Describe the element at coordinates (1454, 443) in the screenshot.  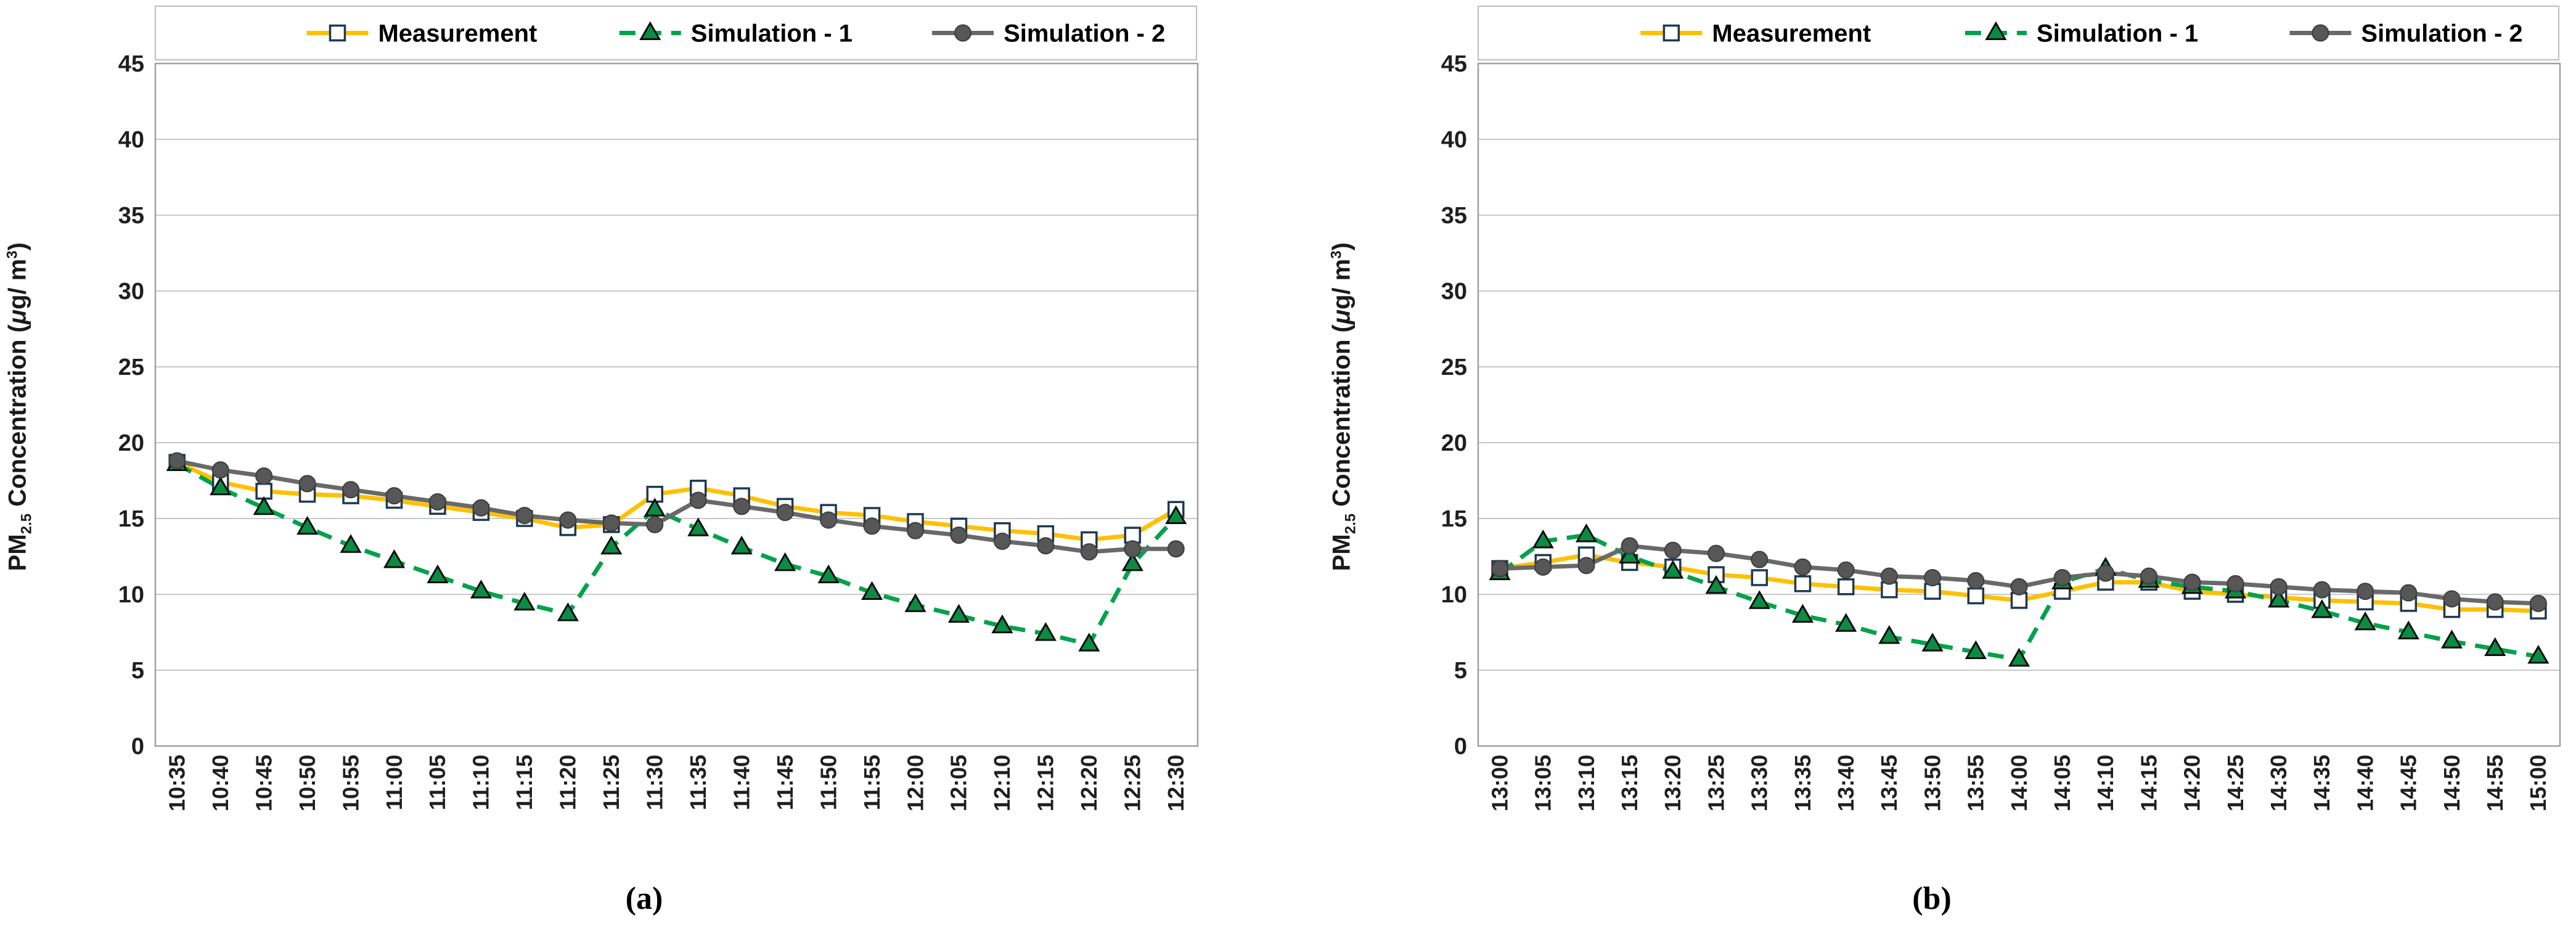
I see `y-tick-label: 20` at that location.